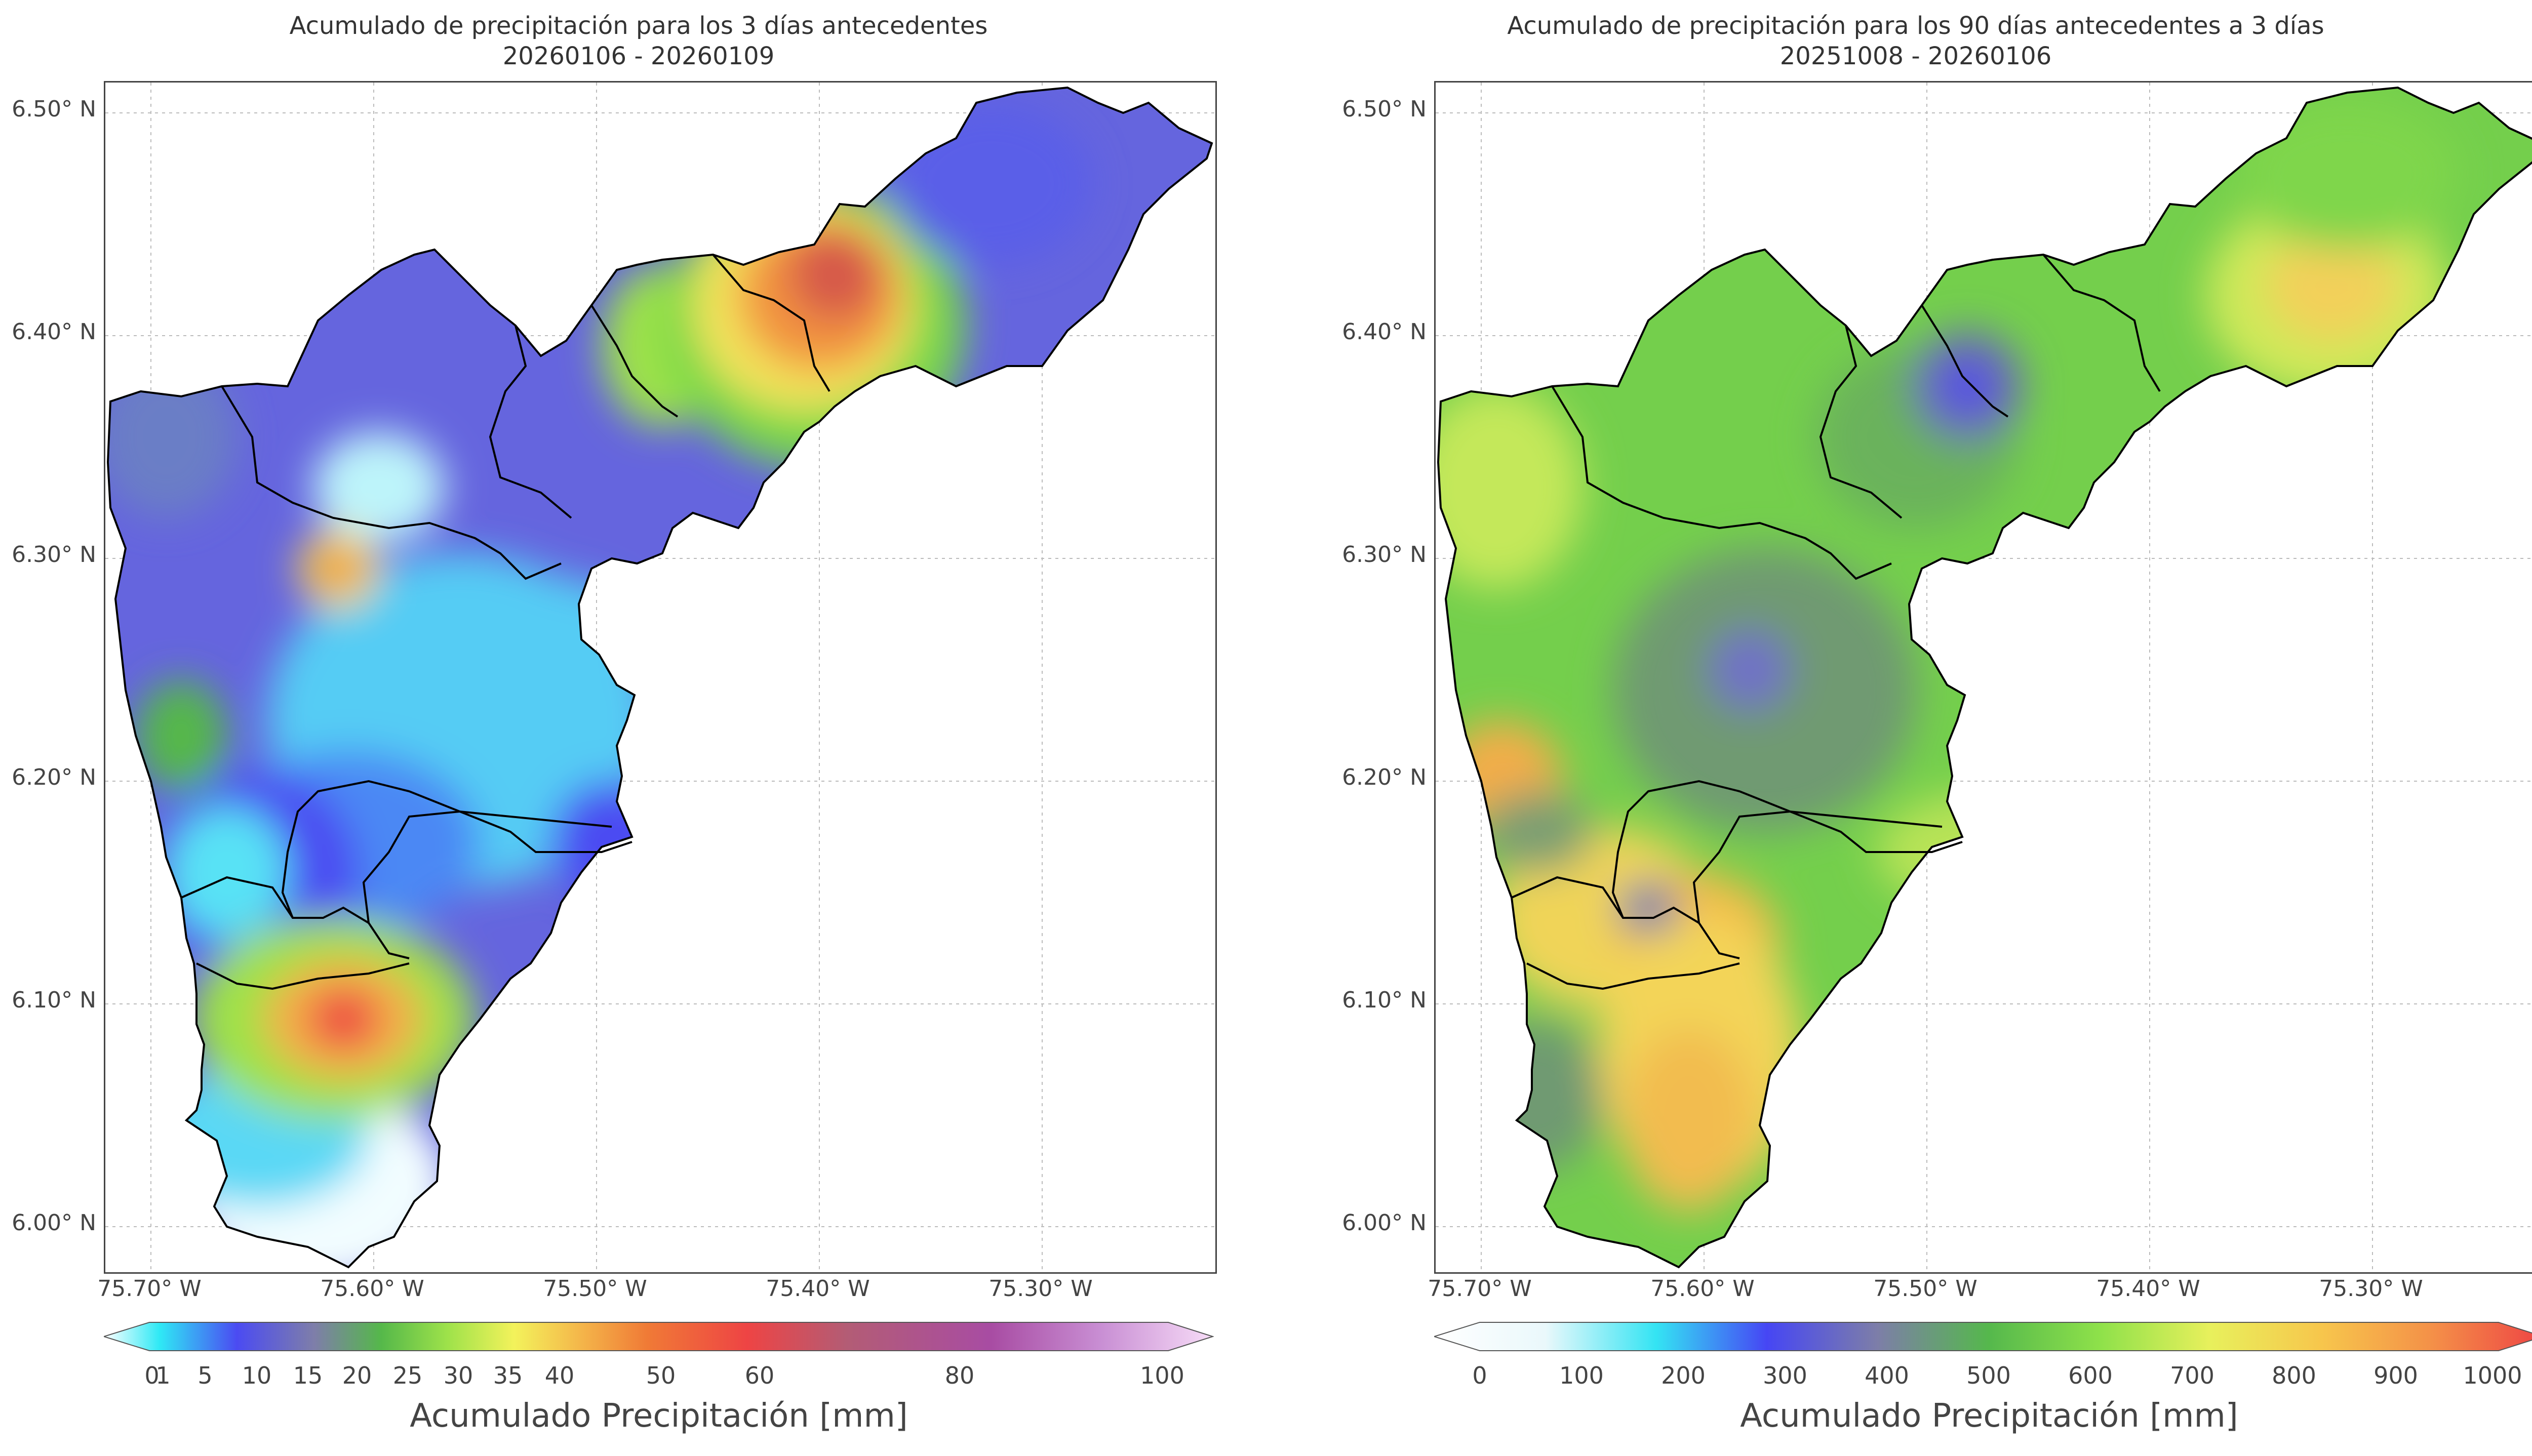 The image size is (2532, 1456). I want to click on left-lat-label: 6.20° N, so click(54, 777).